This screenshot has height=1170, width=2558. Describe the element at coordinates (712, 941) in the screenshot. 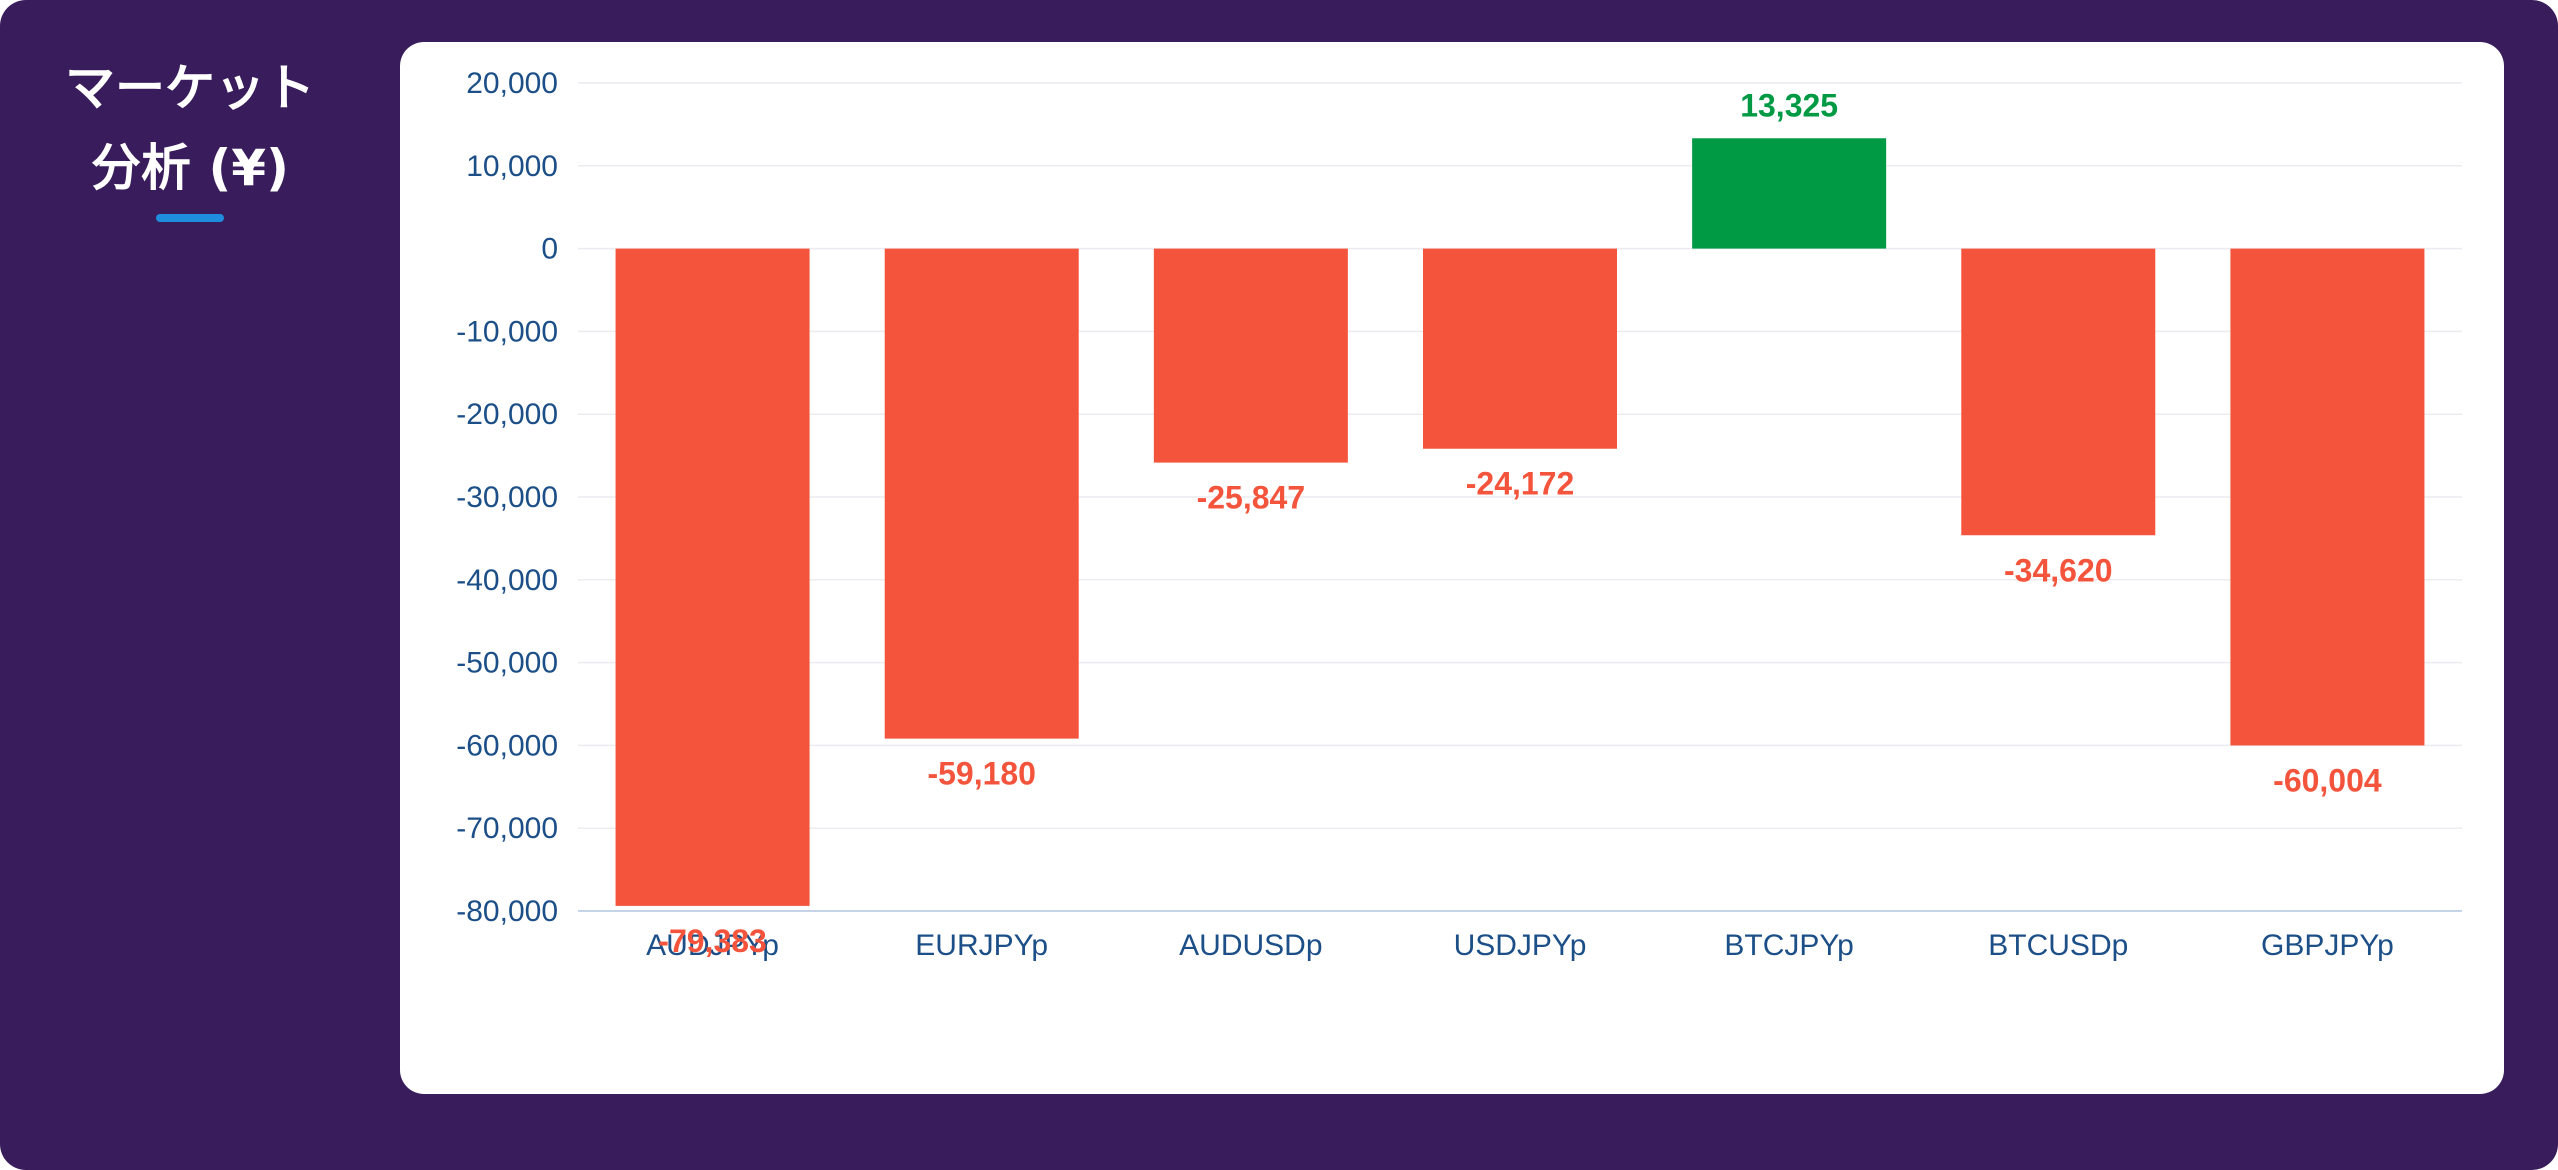

I see `data-label: -79,383` at that location.